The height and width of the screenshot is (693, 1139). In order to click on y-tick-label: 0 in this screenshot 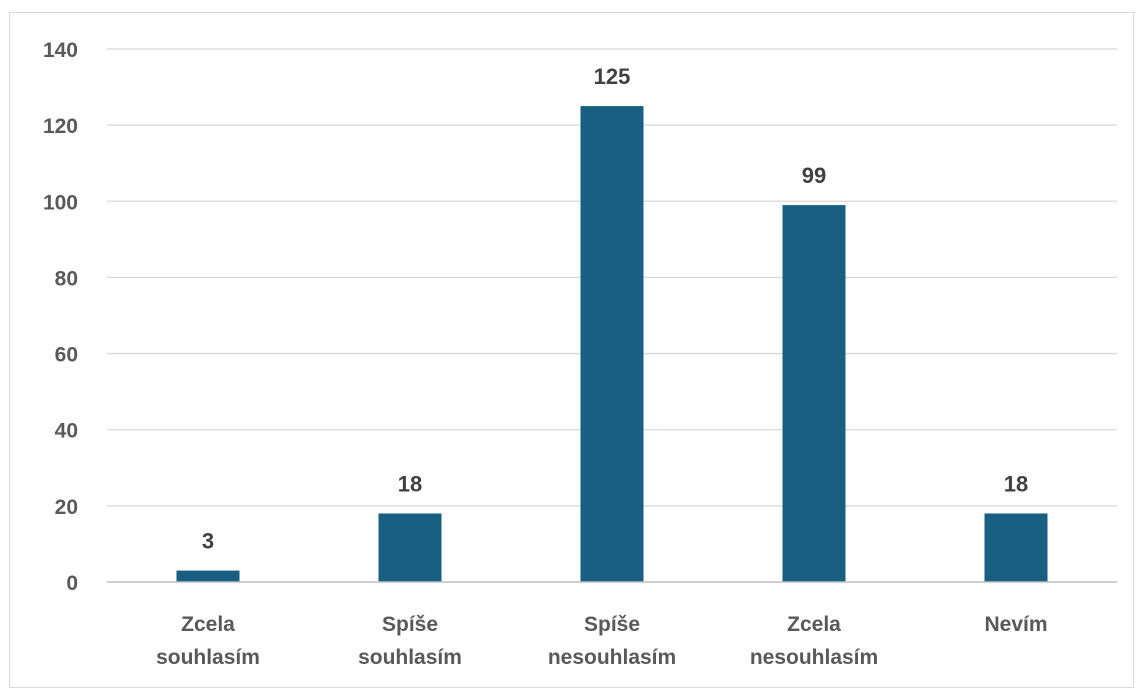, I will do `click(72, 583)`.